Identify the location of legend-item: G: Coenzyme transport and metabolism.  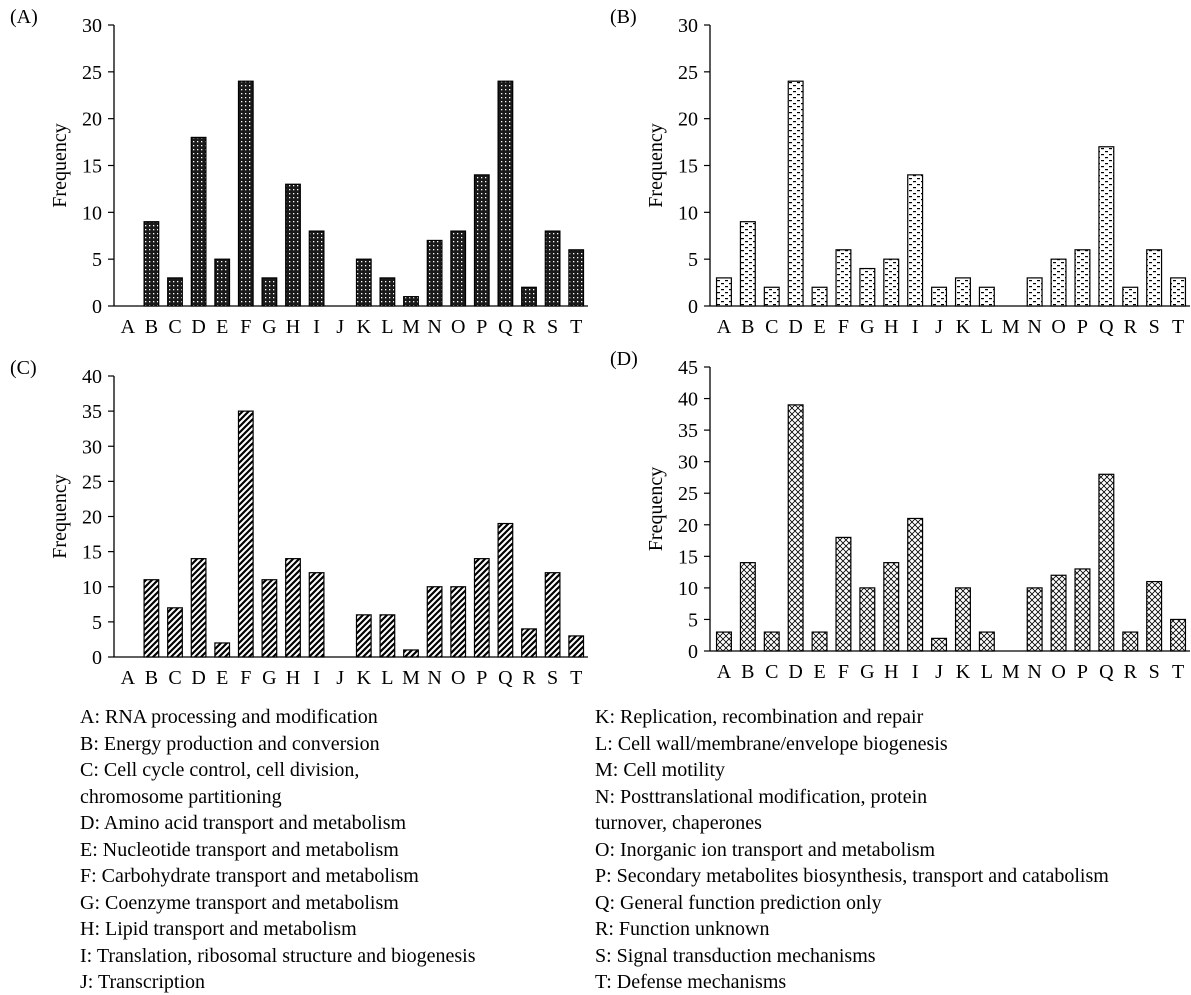
(239, 902).